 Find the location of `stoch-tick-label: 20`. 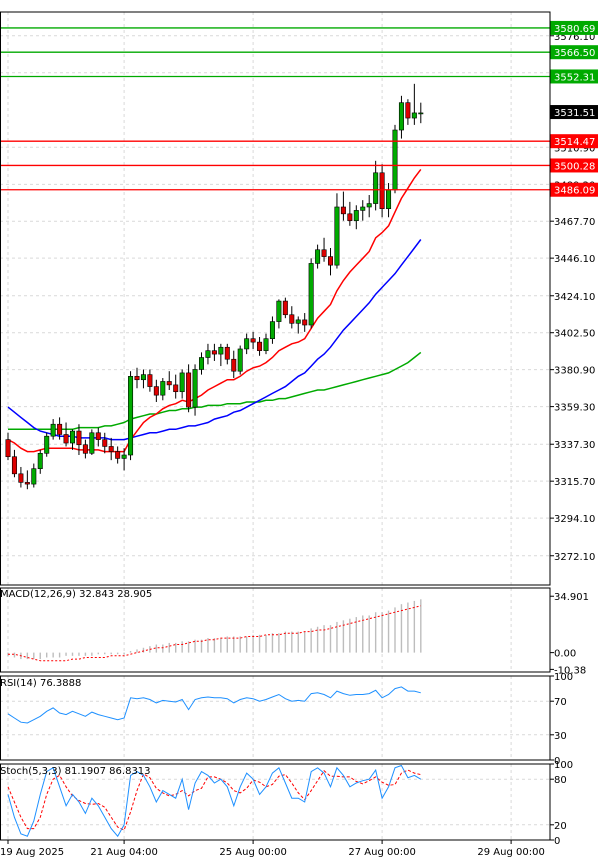

stoch-tick-label: 20 is located at coordinates (560, 826).